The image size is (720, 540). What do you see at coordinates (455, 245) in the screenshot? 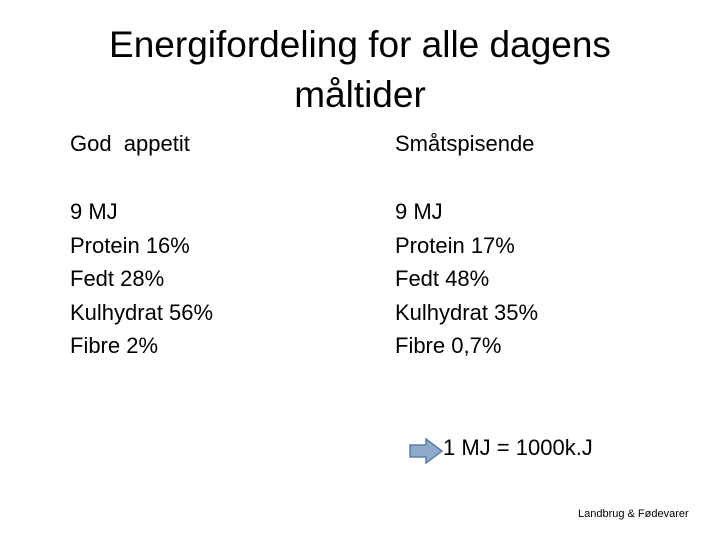
I see `column-line: Protein 17%` at bounding box center [455, 245].